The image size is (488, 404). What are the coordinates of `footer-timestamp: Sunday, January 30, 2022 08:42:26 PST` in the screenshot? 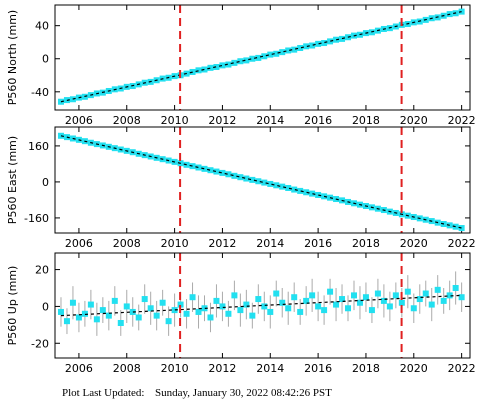 It's located at (243, 393).